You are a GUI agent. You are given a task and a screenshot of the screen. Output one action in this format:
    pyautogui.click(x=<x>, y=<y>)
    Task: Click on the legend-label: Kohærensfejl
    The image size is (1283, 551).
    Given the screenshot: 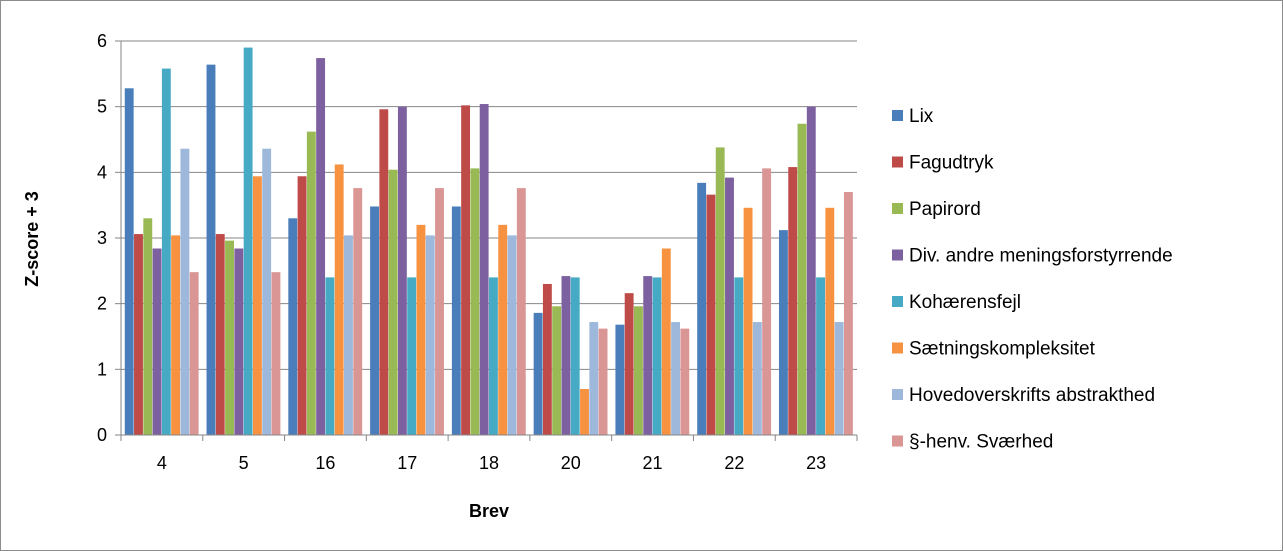 What is the action you would take?
    pyautogui.click(x=965, y=302)
    